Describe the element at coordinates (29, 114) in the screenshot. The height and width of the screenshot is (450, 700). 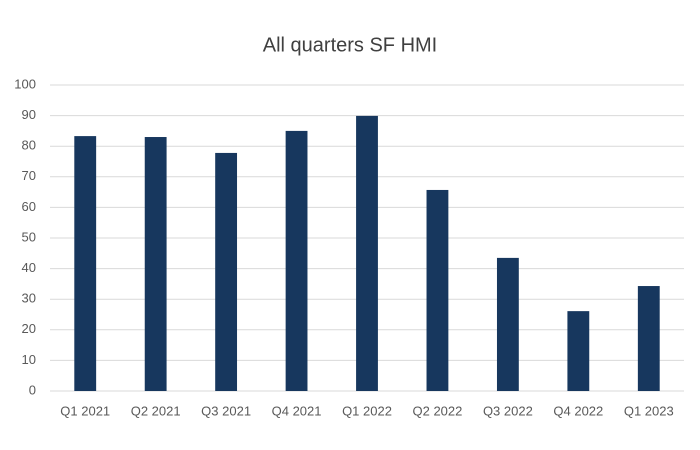
I see `y-tick-label: 90` at that location.